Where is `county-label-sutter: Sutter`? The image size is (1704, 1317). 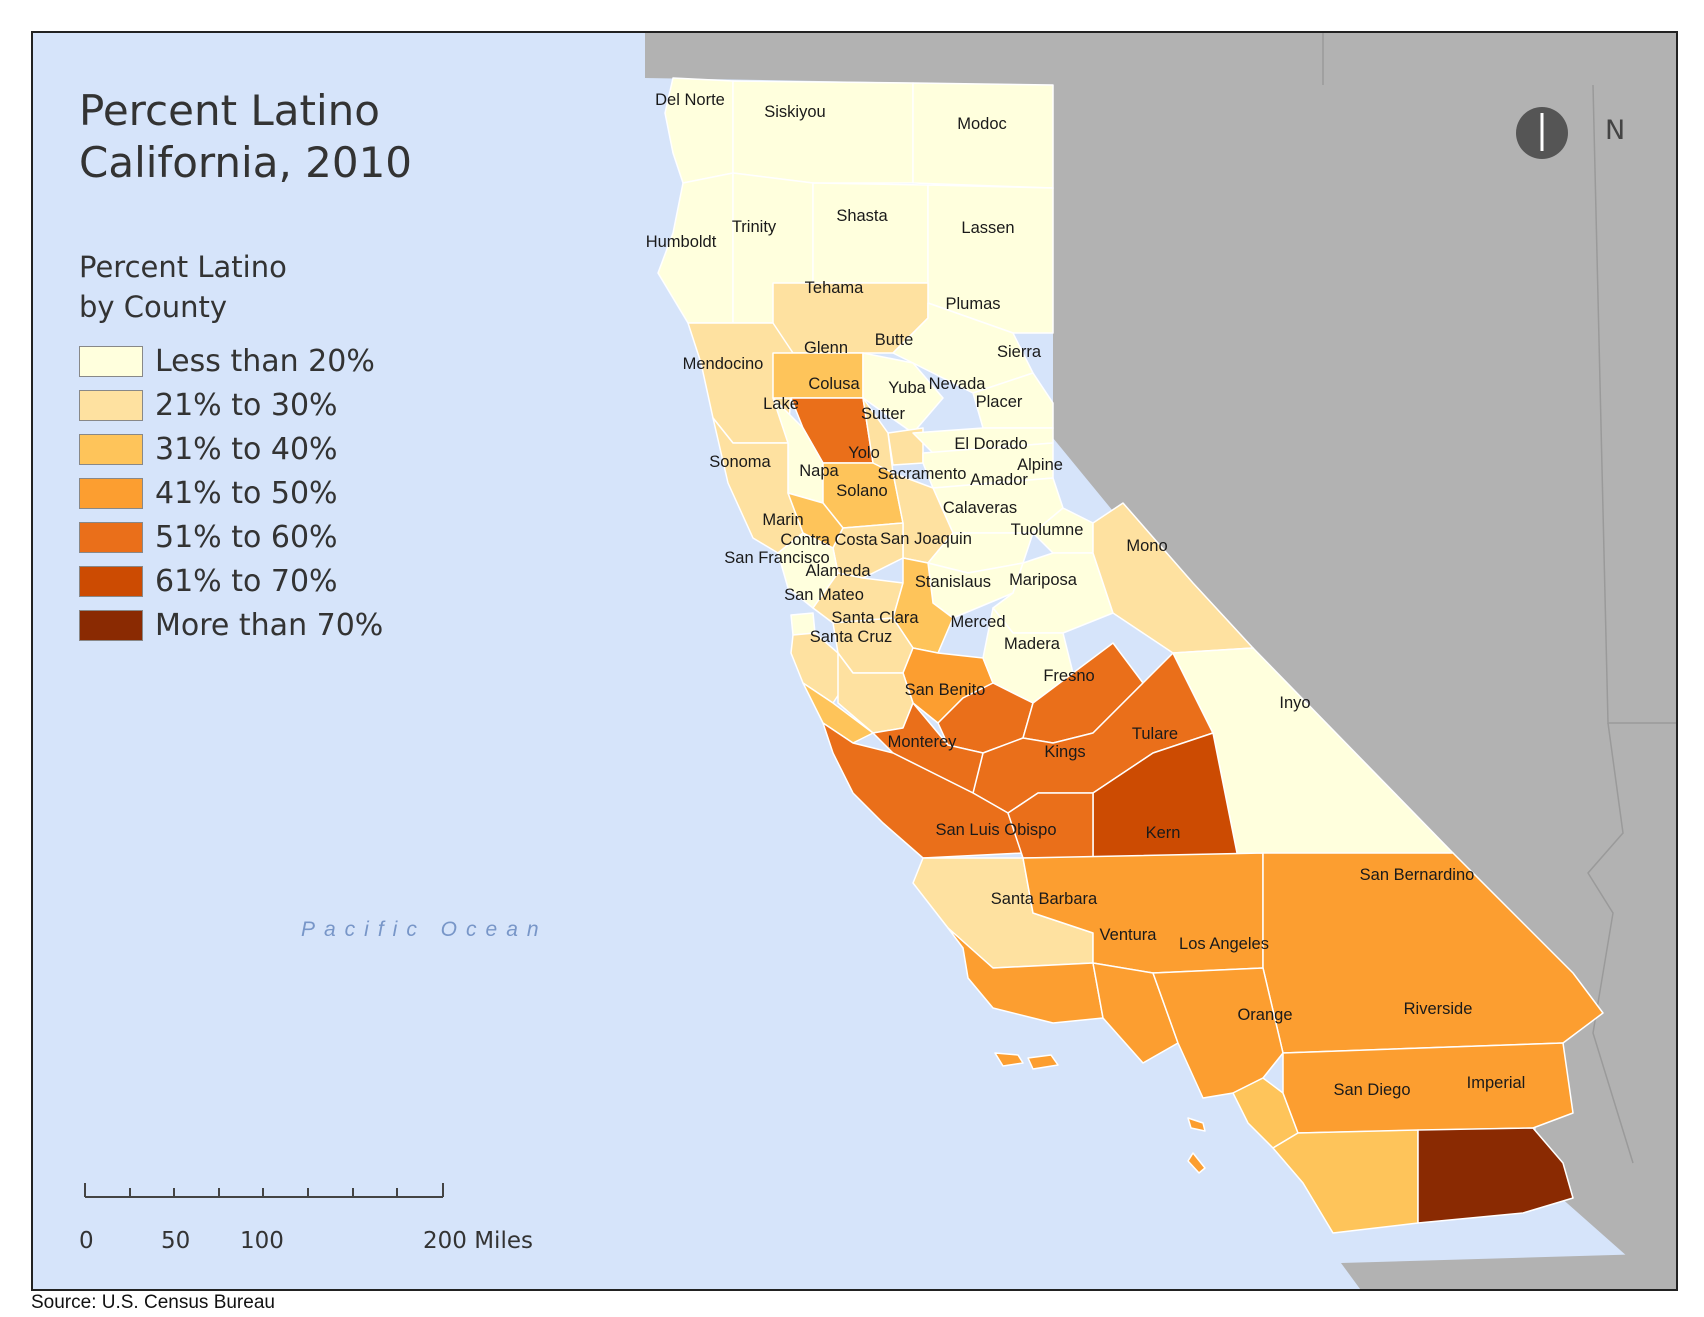 county-label-sutter: Sutter is located at coordinates (883, 414).